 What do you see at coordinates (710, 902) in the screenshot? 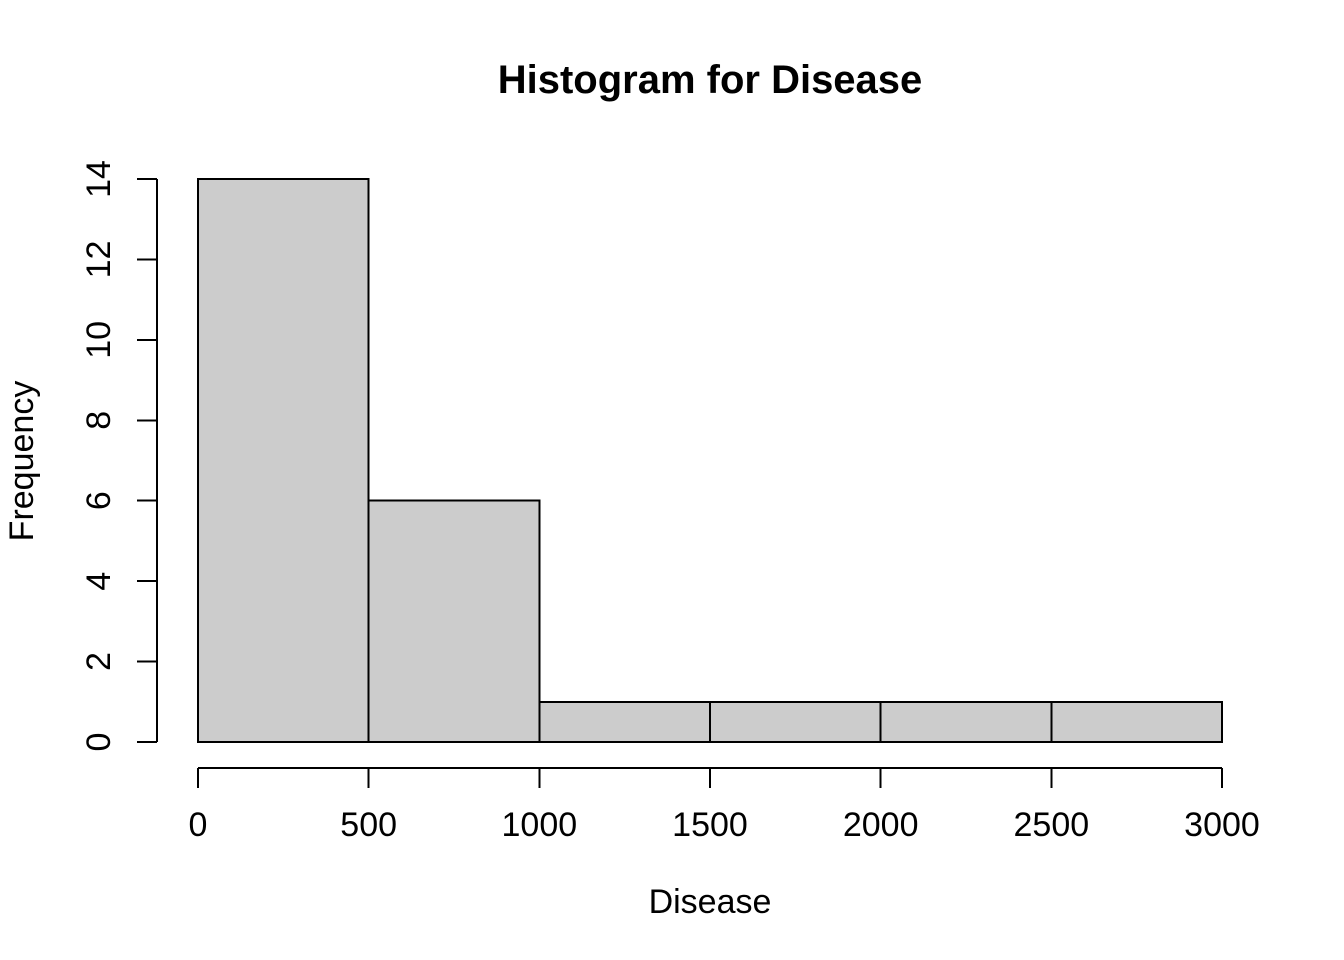
I see `x-axis-title: Disease` at bounding box center [710, 902].